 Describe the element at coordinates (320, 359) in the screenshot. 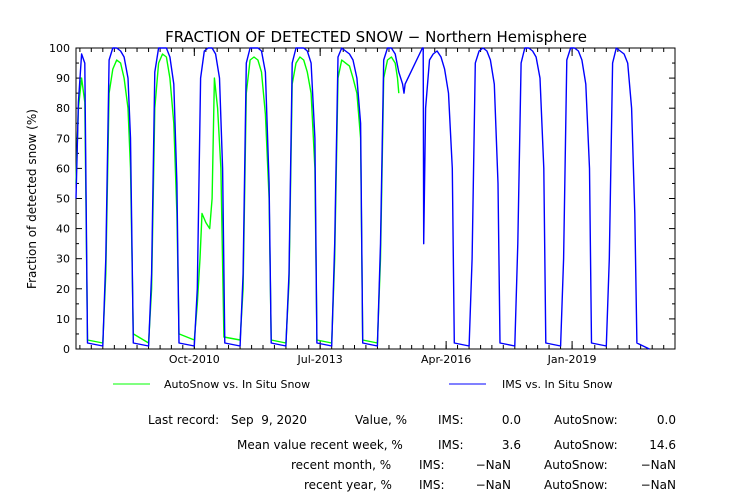

I see `x-tick-label: Jul-2013` at that location.